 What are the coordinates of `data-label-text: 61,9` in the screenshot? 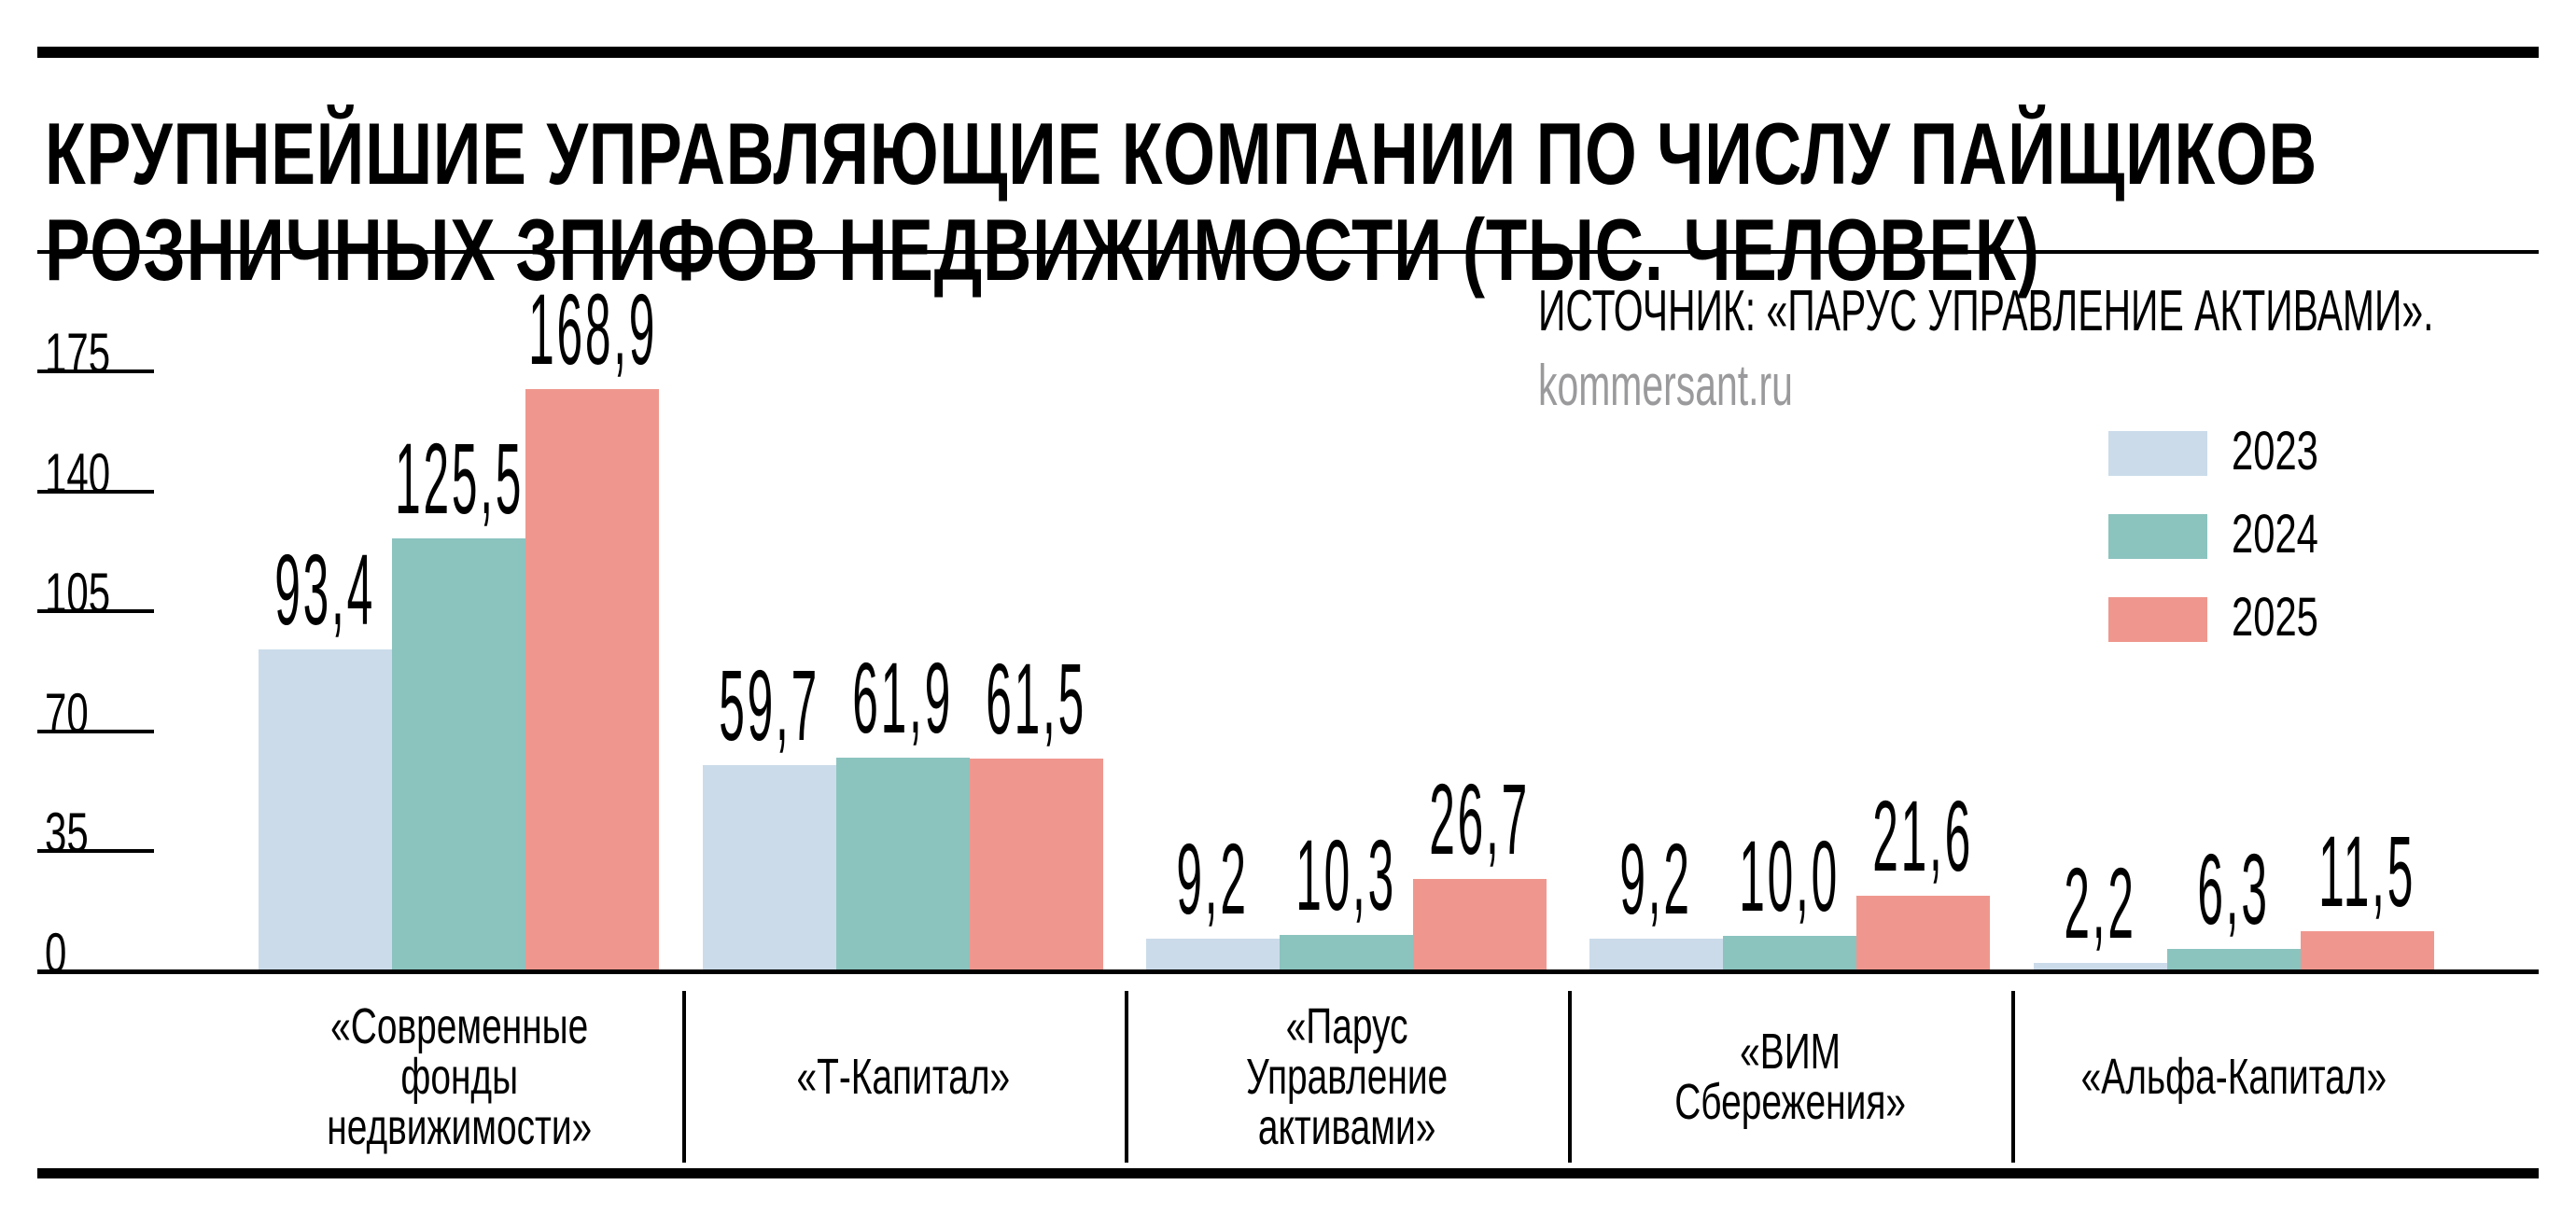 It's located at (903, 697).